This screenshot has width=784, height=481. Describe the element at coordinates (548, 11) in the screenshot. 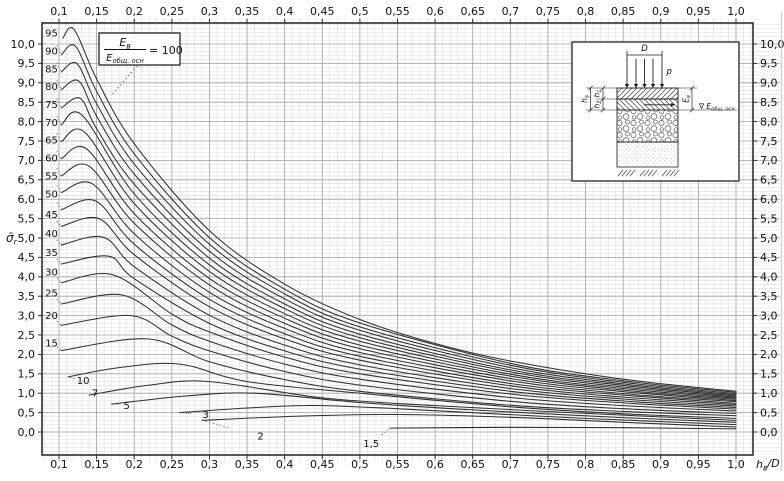

I see `x-tick-label-top: 0,75` at that location.